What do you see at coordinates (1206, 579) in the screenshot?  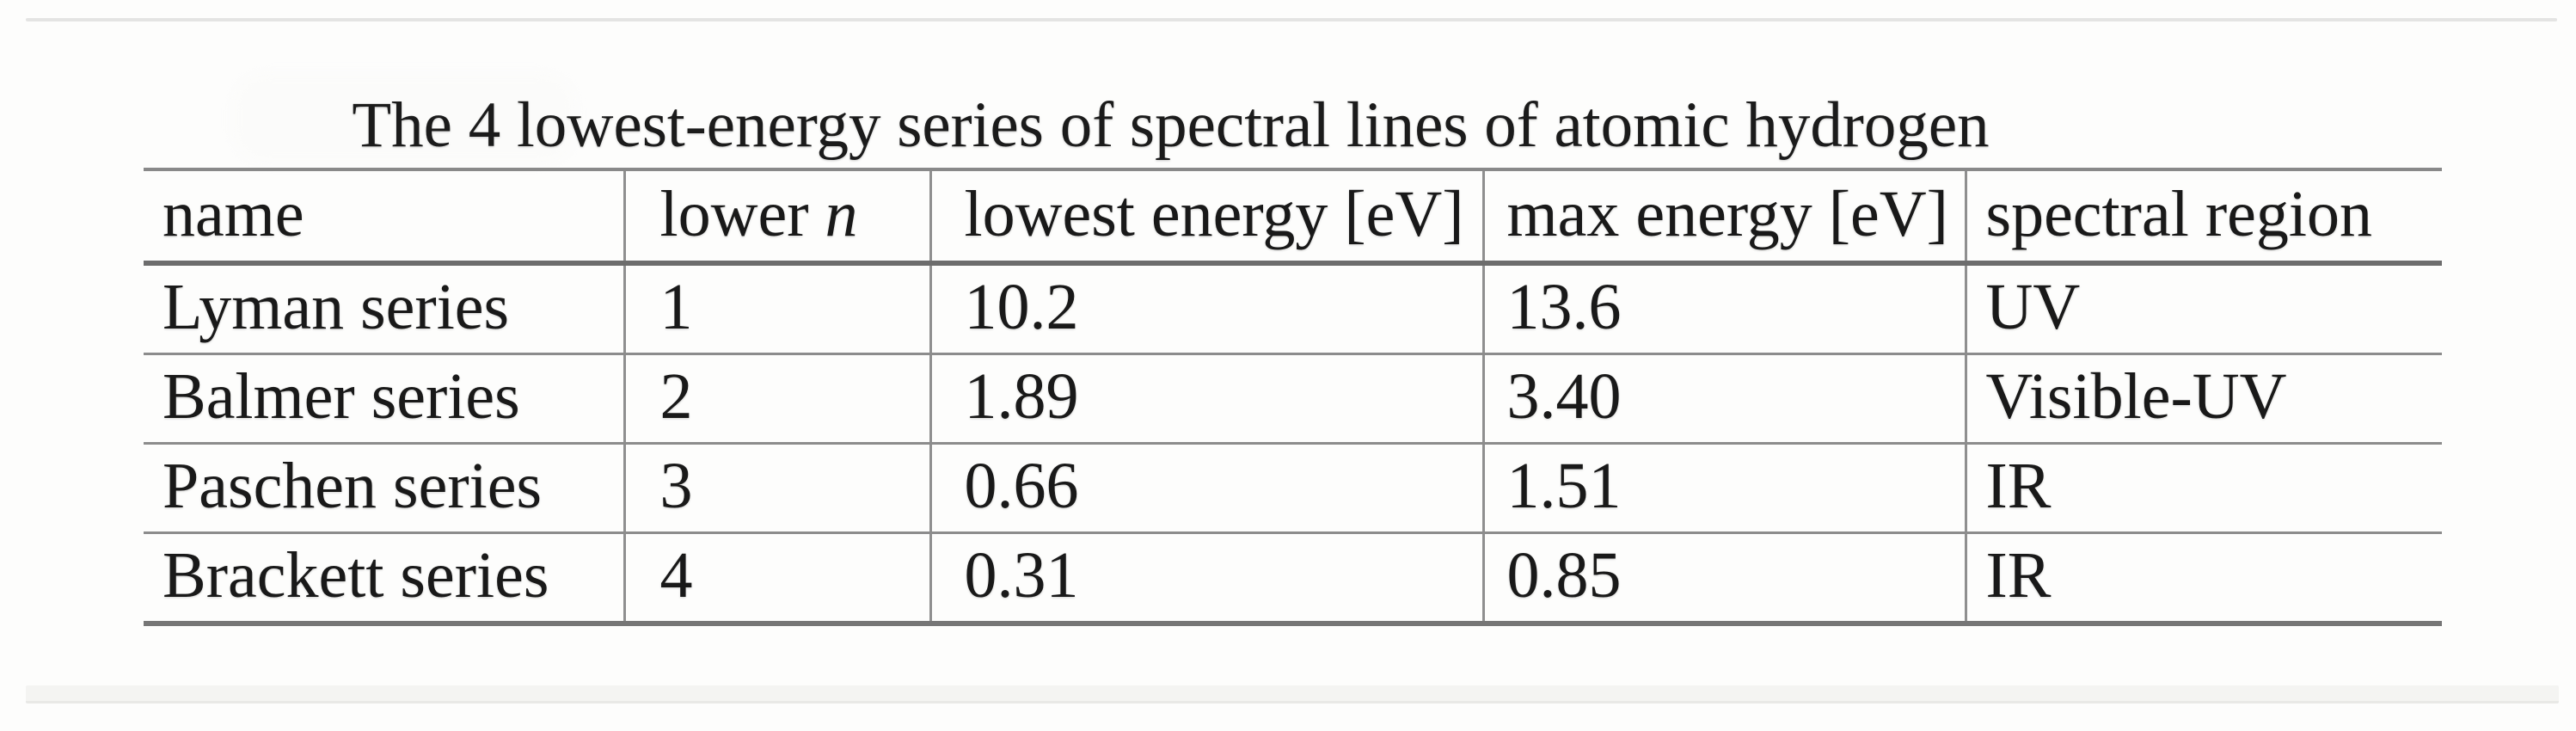 I see `cell-lowest-energy: 0.31` at bounding box center [1206, 579].